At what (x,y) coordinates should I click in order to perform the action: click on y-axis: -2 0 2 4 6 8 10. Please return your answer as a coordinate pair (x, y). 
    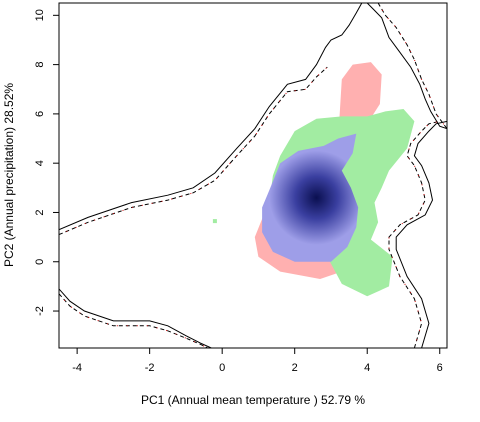
    Looking at the image, I should click on (46, 162).